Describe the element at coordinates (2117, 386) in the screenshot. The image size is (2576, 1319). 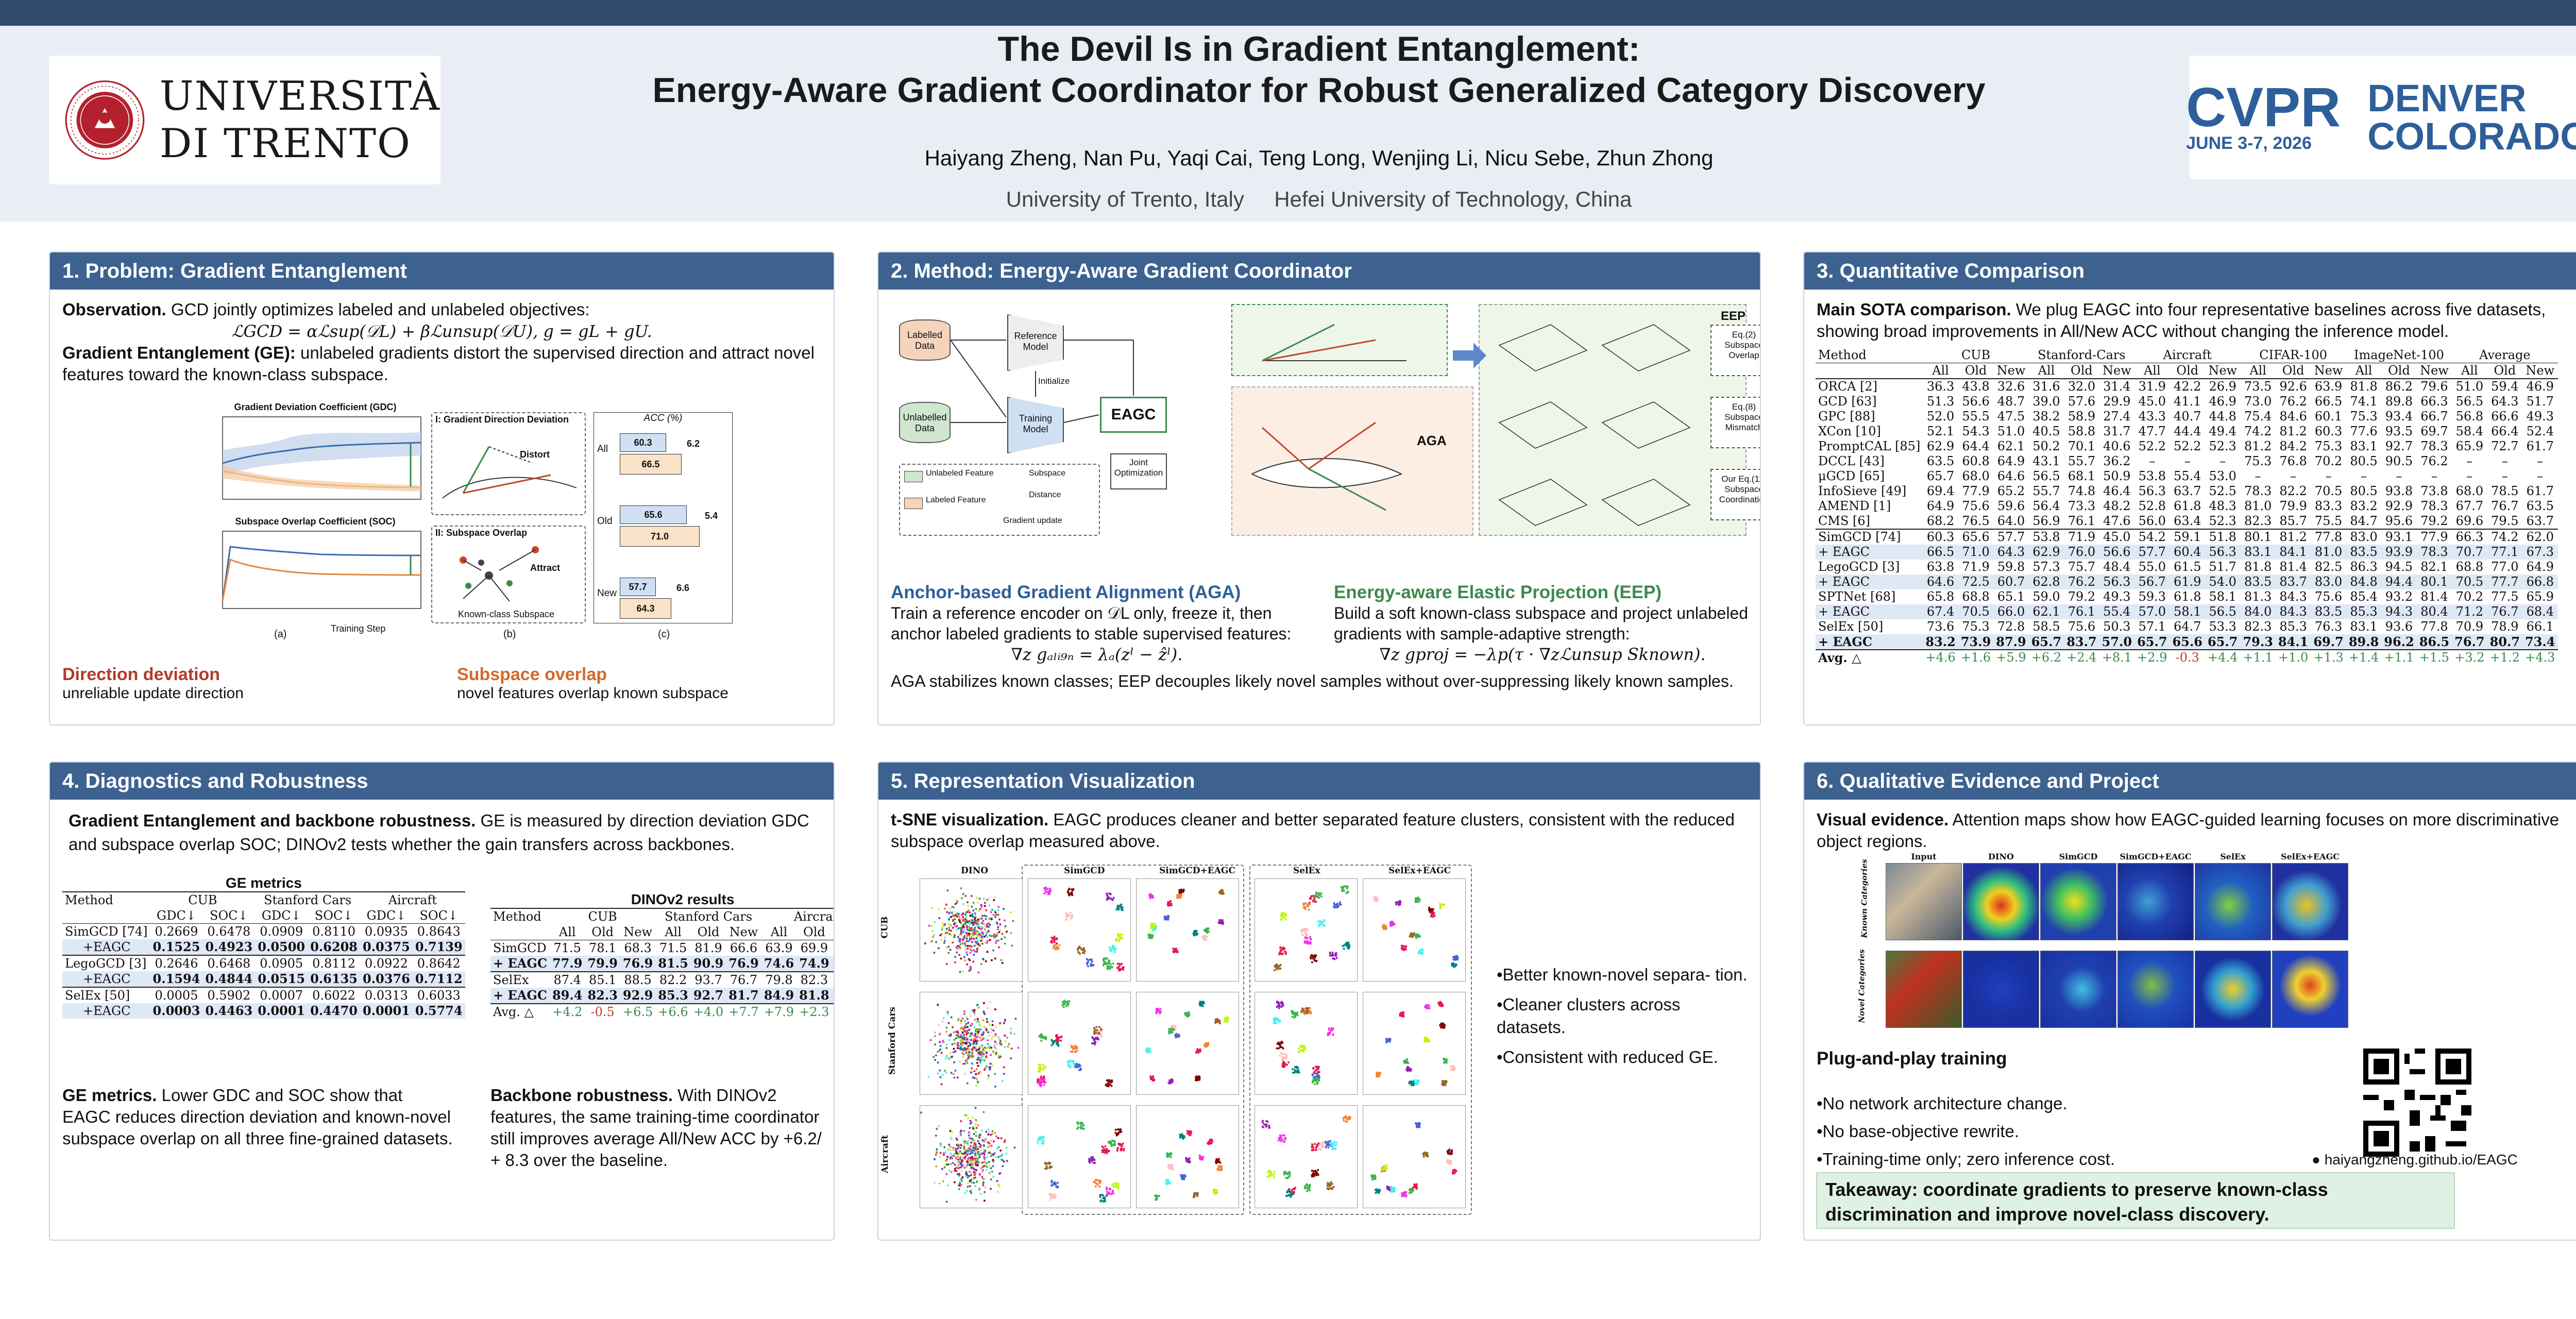
I see `table-cell: 31.4` at that location.